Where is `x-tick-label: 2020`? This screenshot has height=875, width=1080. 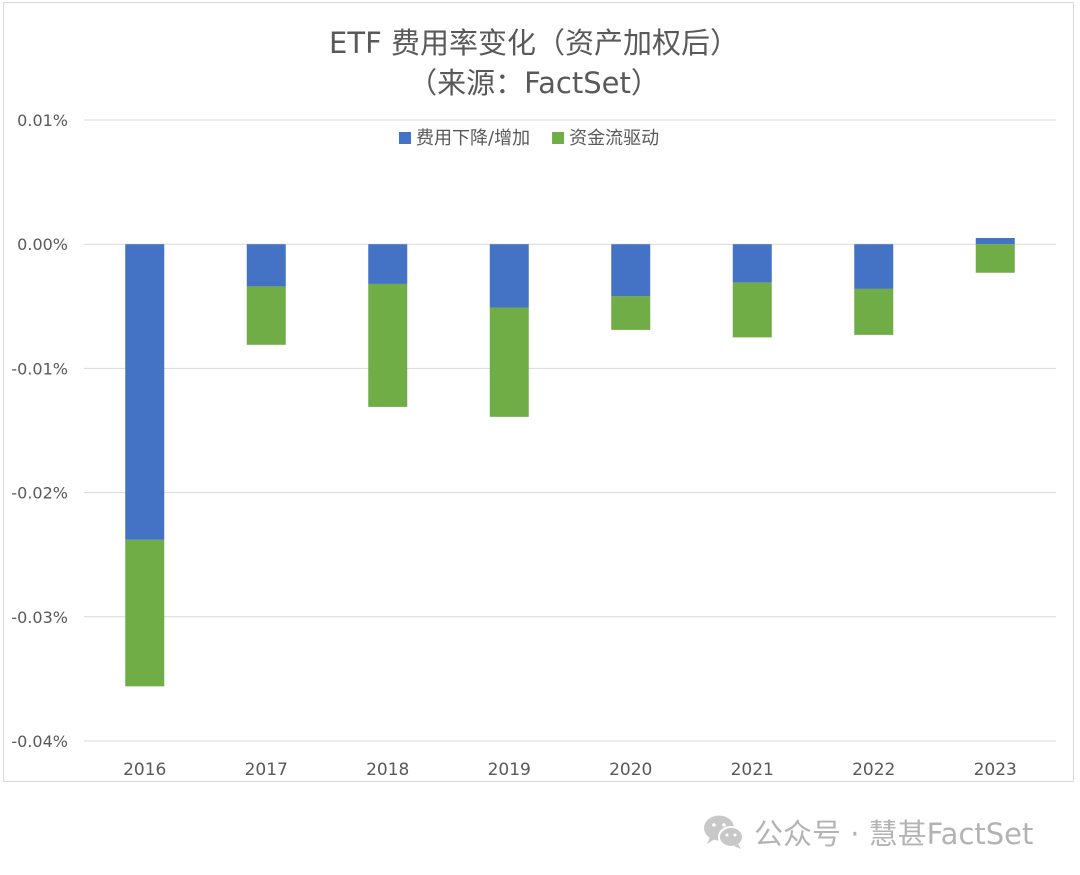
x-tick-label: 2020 is located at coordinates (630, 770).